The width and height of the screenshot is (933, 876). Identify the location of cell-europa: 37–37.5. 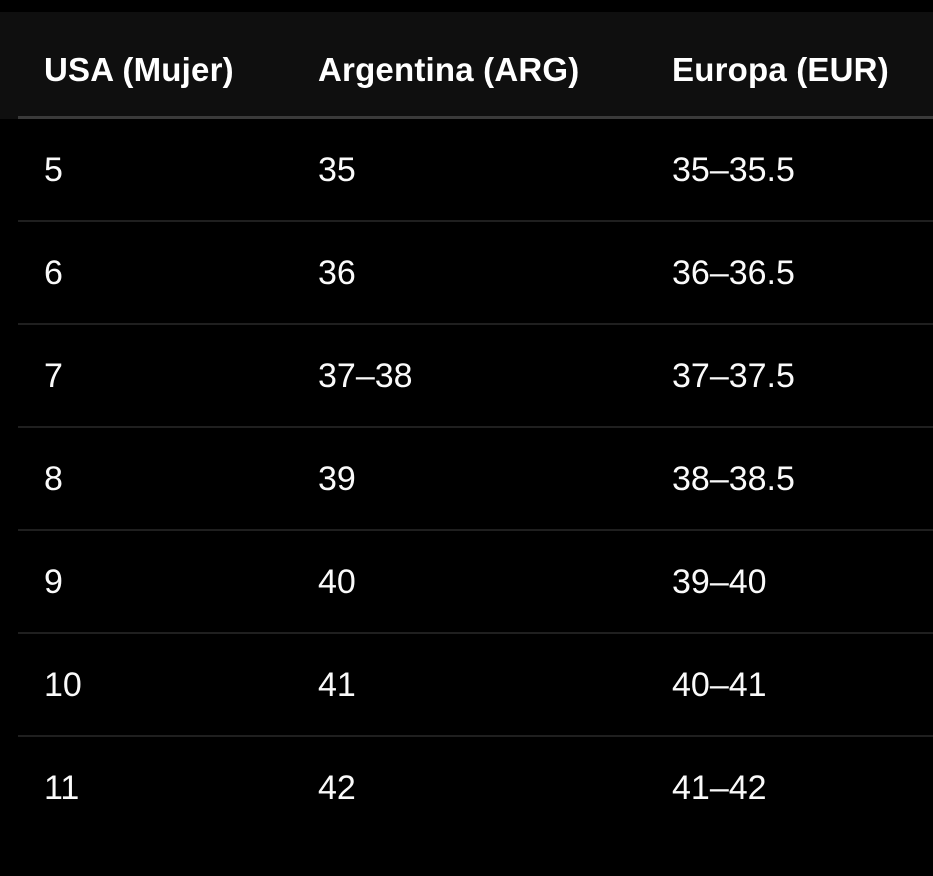
(733, 376).